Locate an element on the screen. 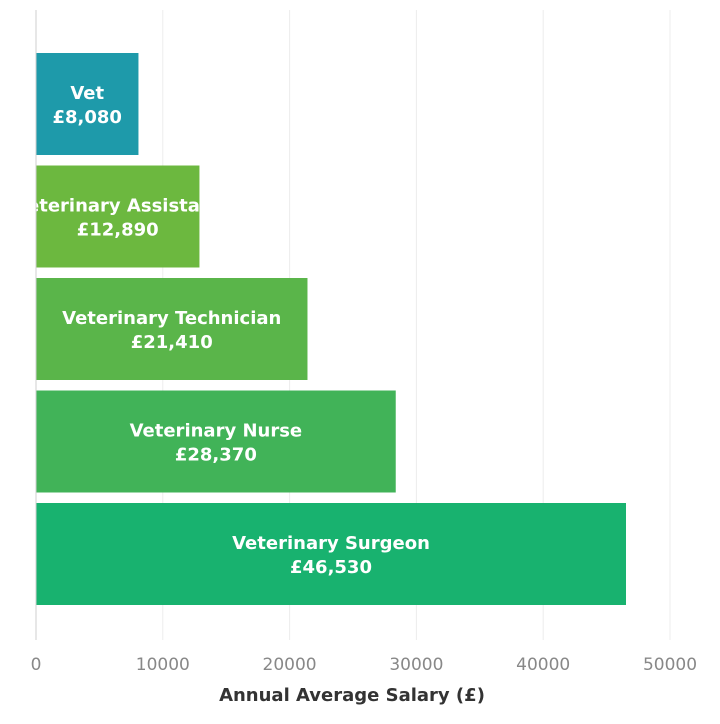 This screenshot has height=724, width=720. bar-category-label: Veterinary Assistant is located at coordinates (118, 206).